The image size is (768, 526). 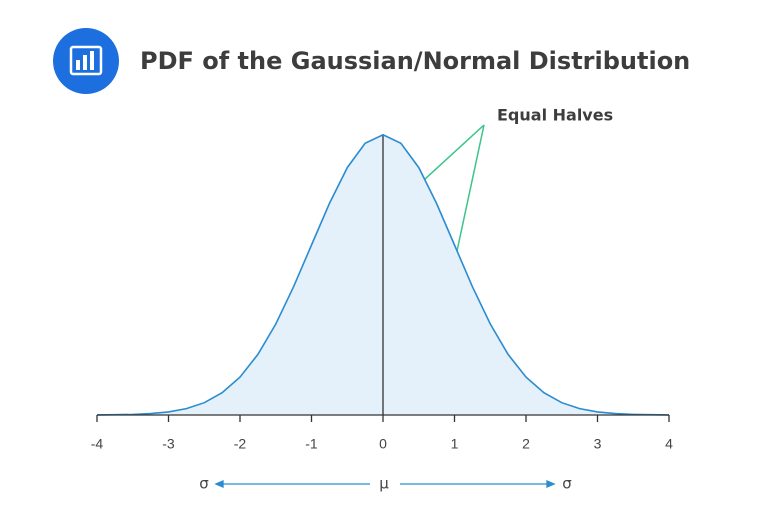 What do you see at coordinates (598, 444) in the screenshot?
I see `x-tick-label: 3` at bounding box center [598, 444].